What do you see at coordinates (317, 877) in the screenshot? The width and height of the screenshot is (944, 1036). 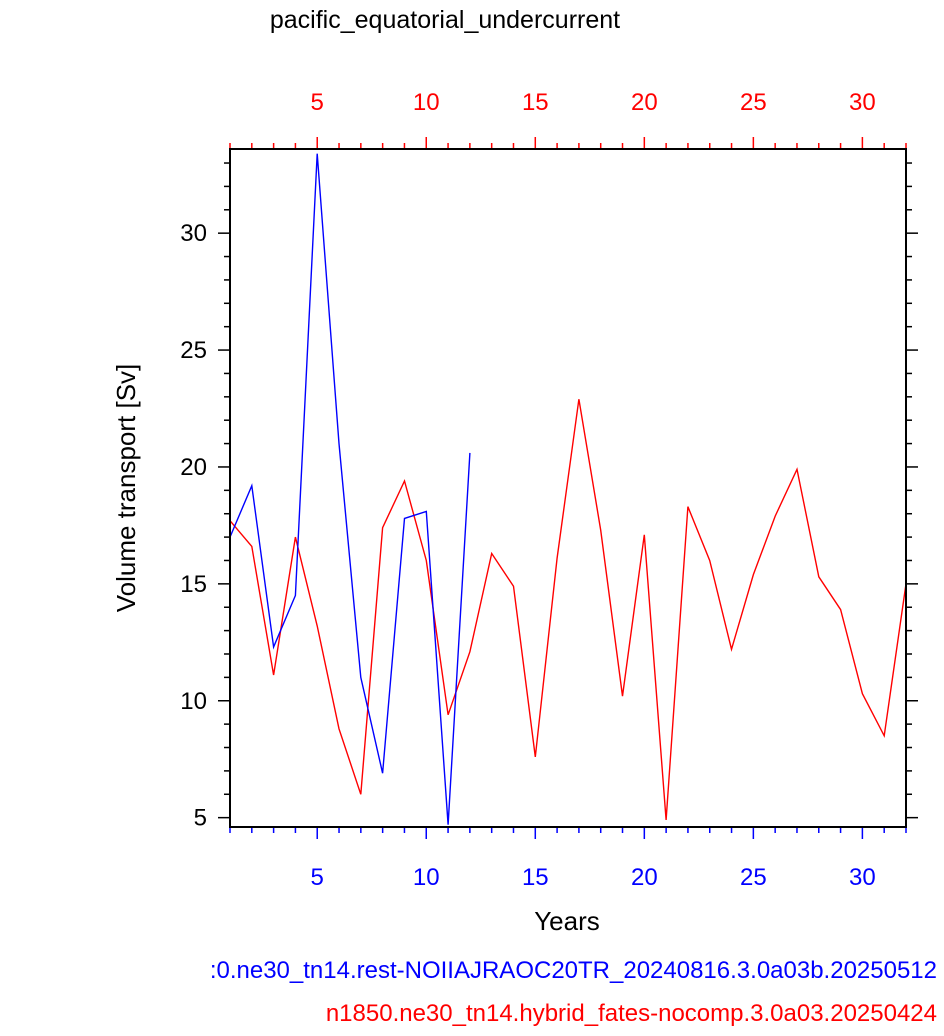 I see `x-tick-label-bottom: 5` at bounding box center [317, 877].